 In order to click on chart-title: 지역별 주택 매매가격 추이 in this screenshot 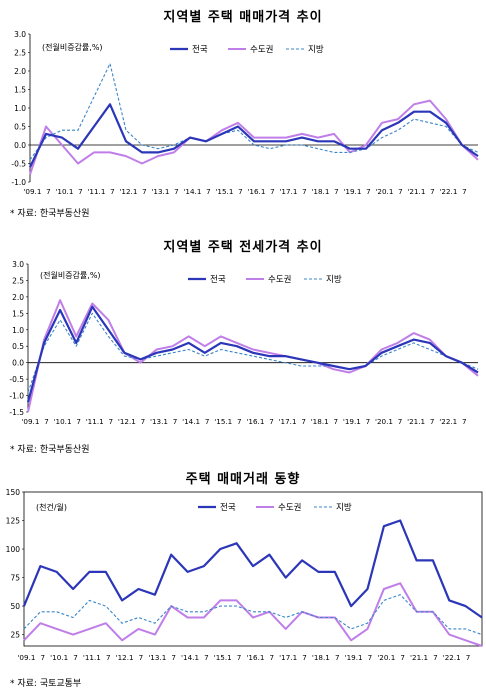, I will do `click(243, 17)`.